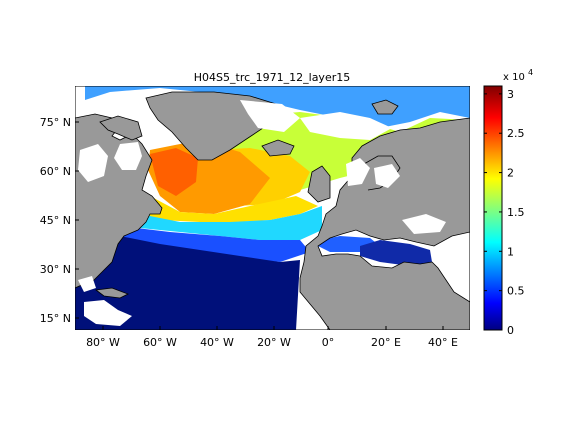  I want to click on colorbar-gradient, so click(493, 208).